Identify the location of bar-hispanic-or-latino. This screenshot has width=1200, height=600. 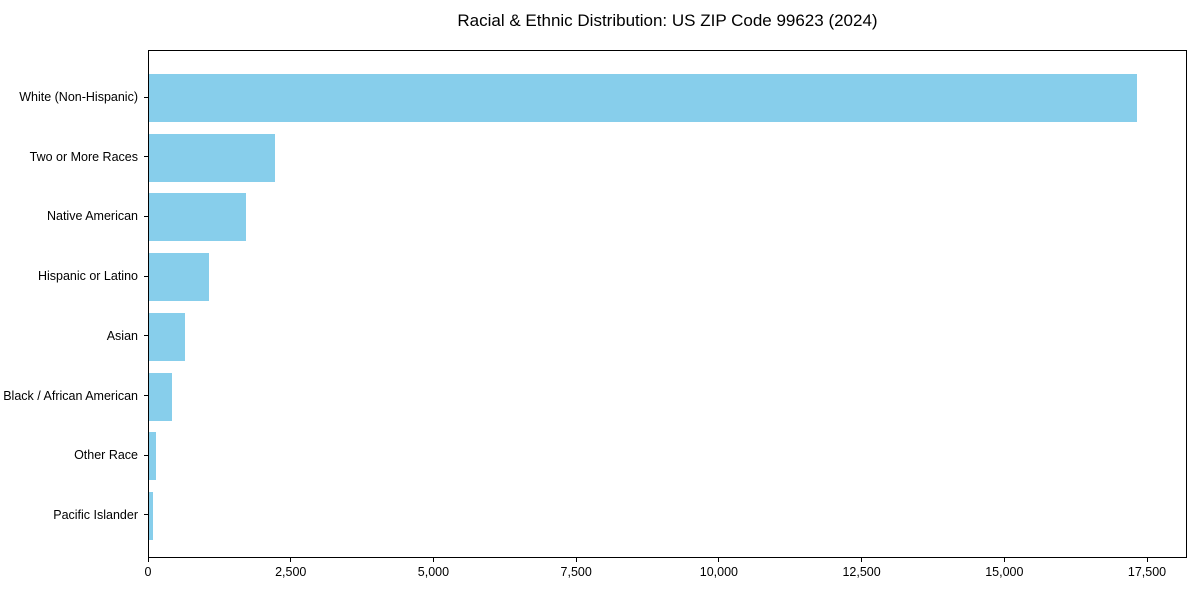
(179, 277).